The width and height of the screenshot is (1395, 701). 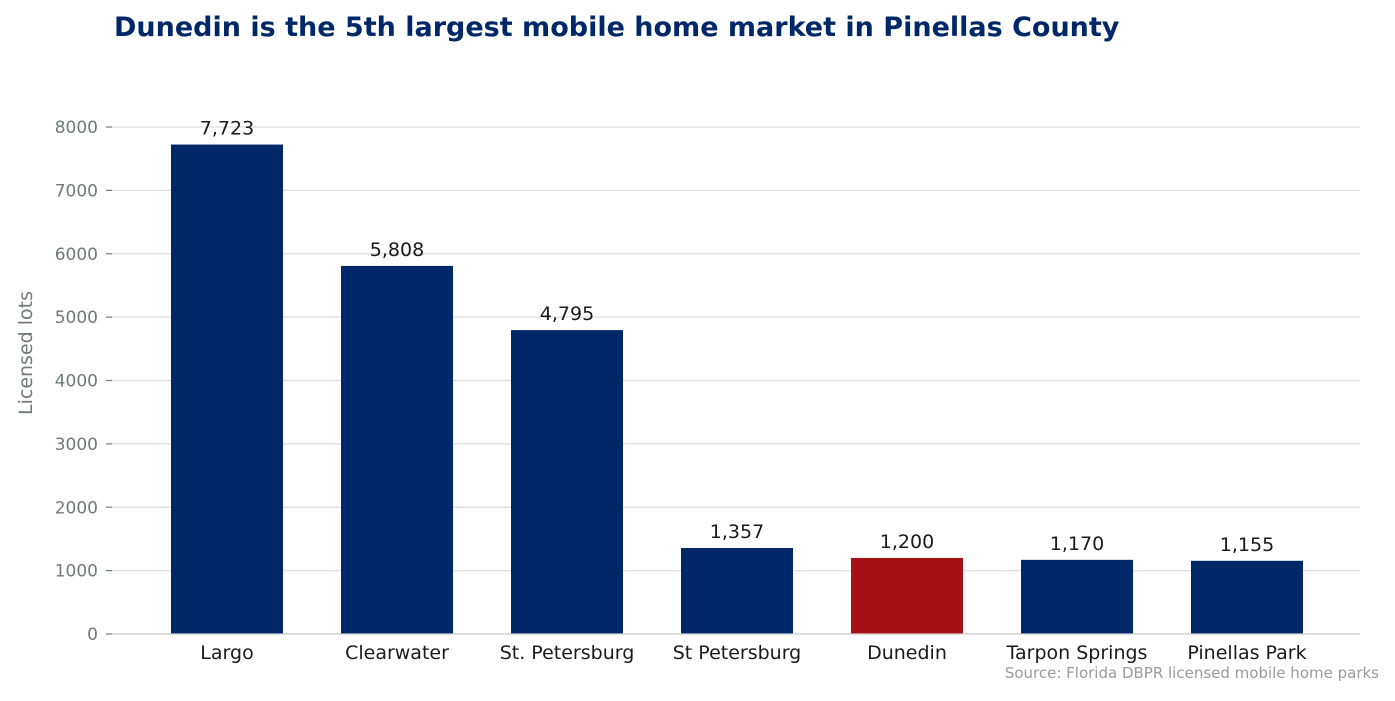 I want to click on bar-clearwater, so click(x=397, y=449).